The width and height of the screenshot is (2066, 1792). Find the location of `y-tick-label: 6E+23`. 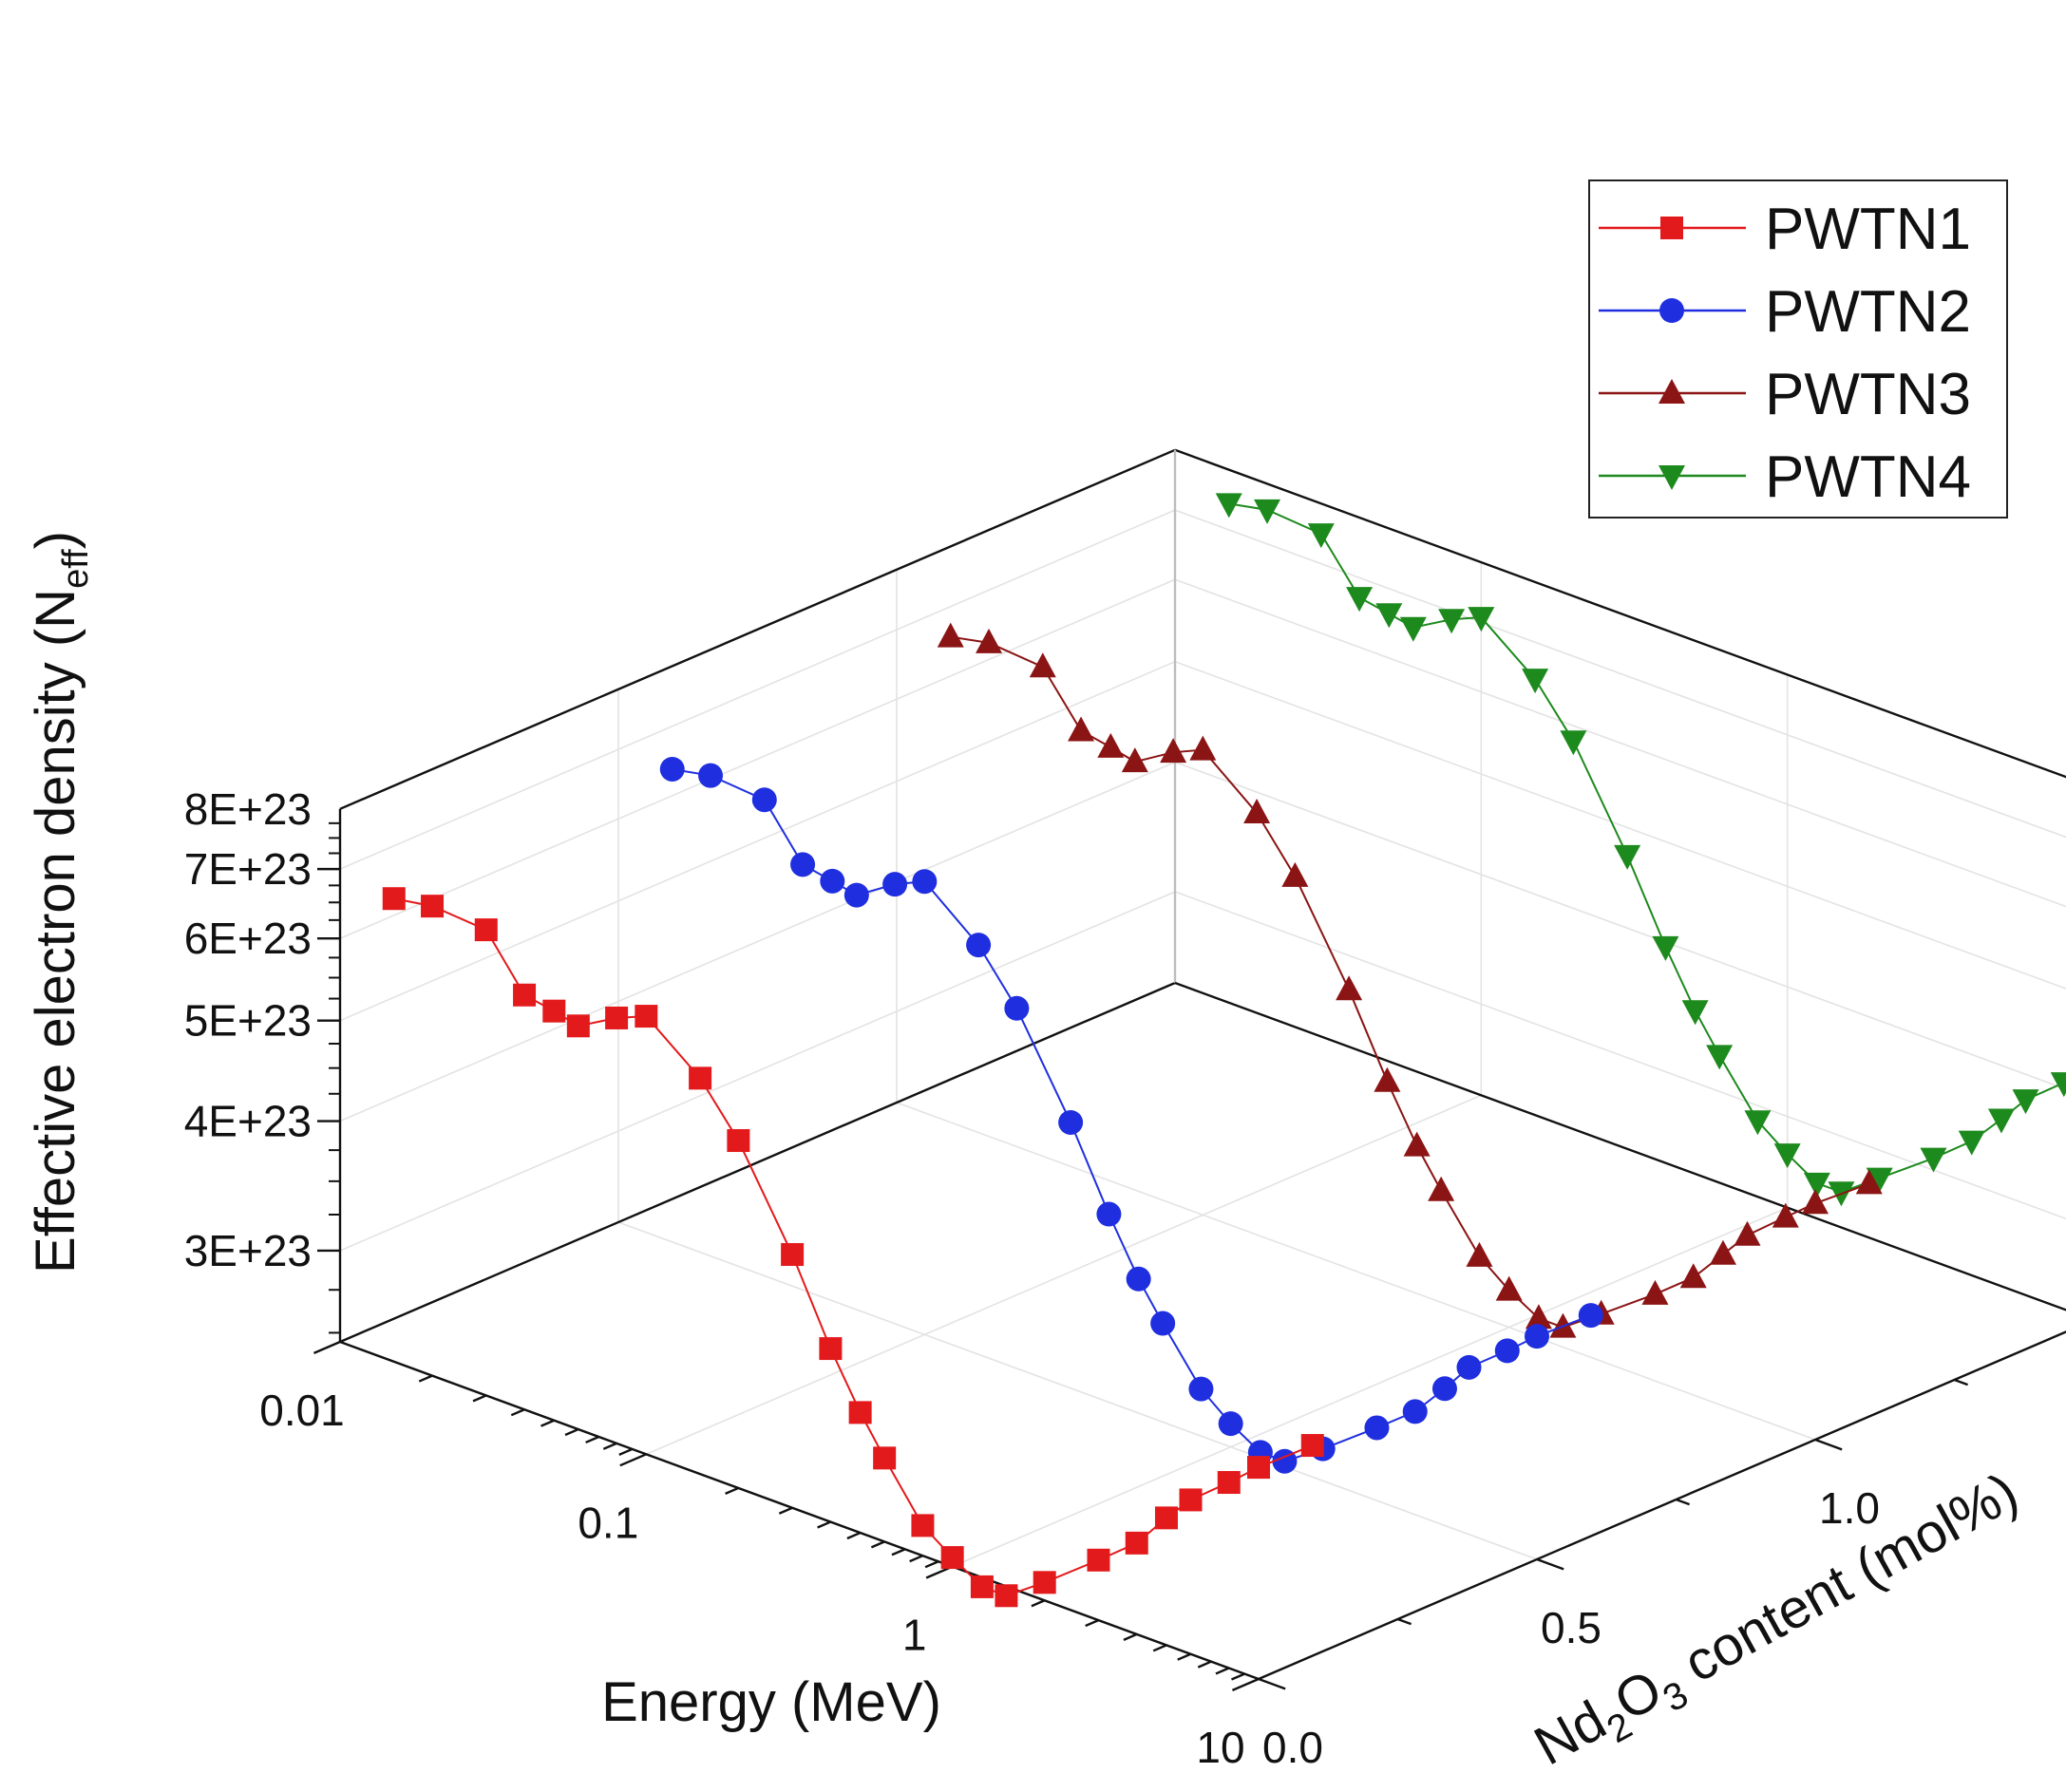

y-tick-label: 6E+23 is located at coordinates (248, 938).